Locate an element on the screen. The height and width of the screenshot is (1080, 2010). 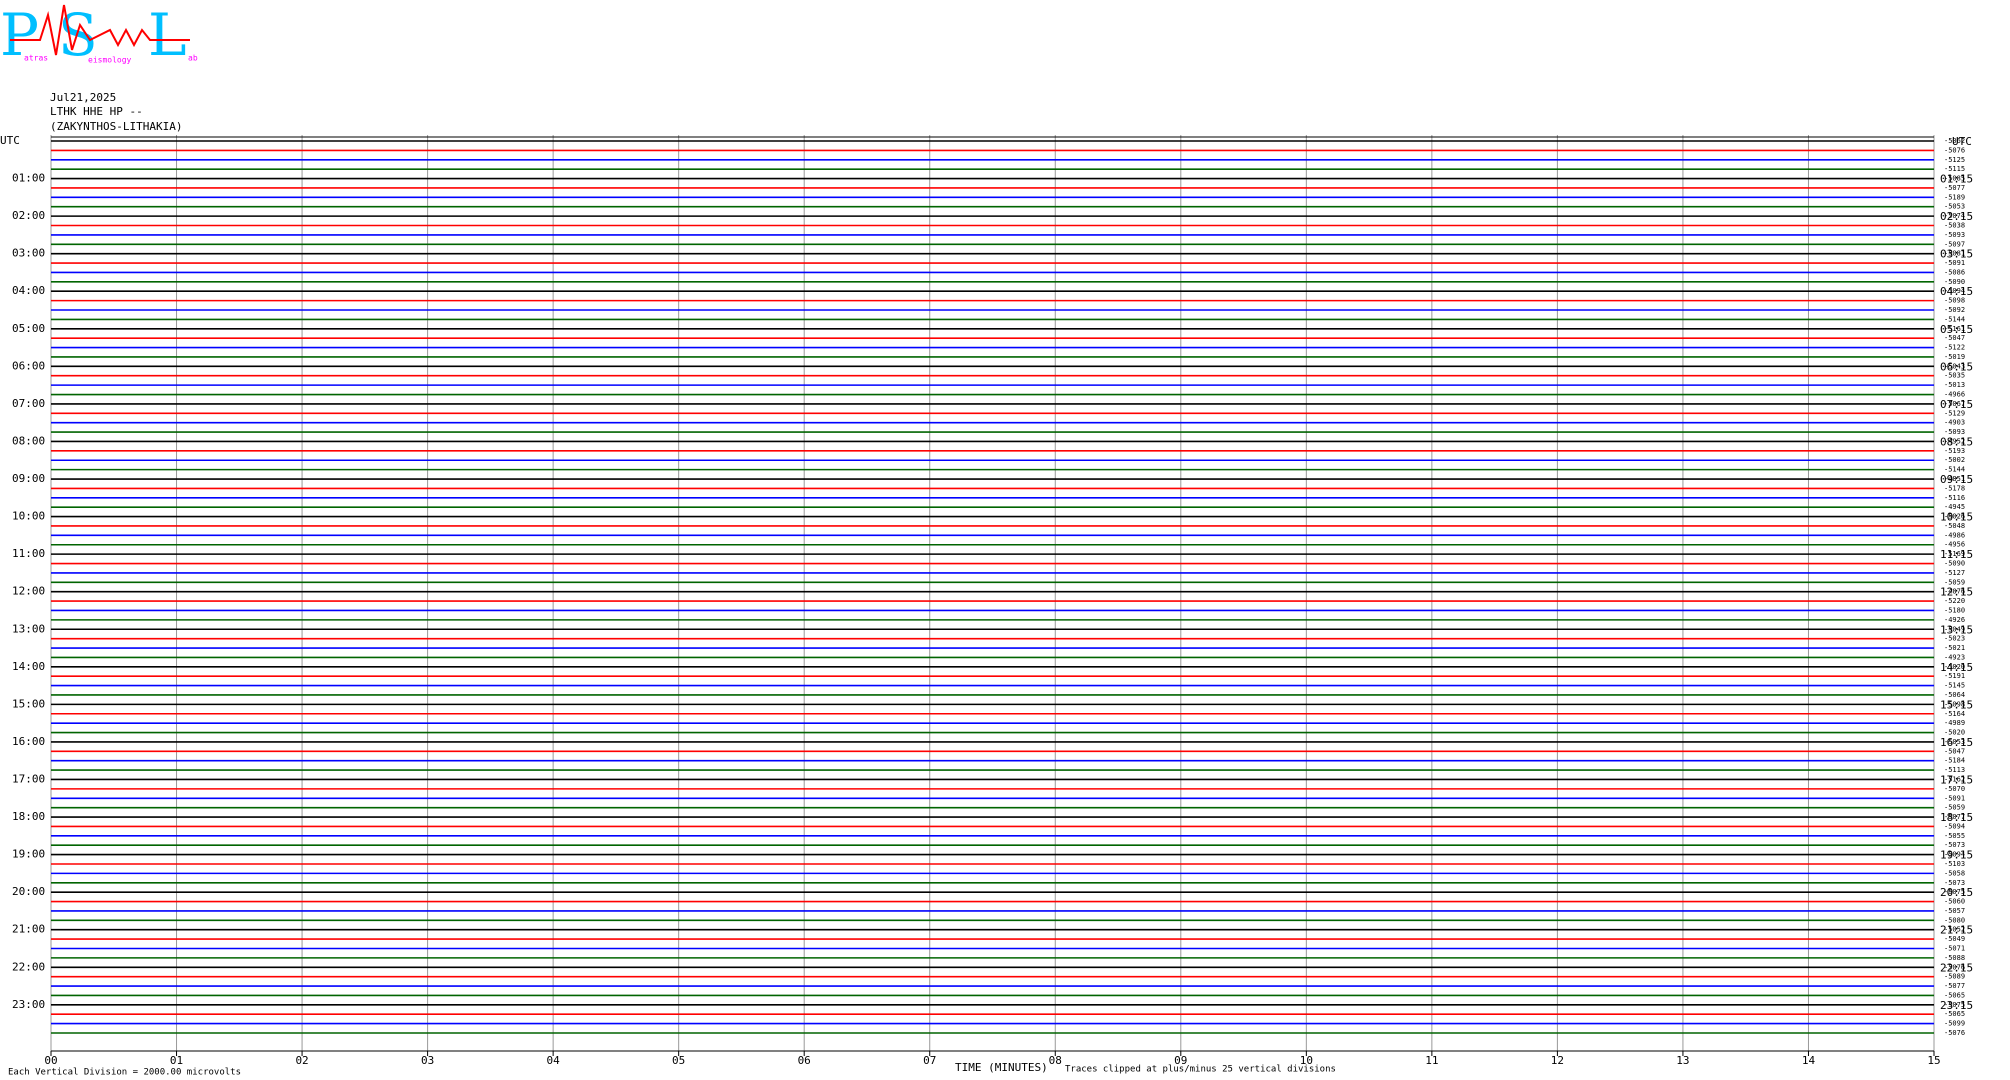
trace-offset-label: -5189 is located at coordinates (1954, 197).